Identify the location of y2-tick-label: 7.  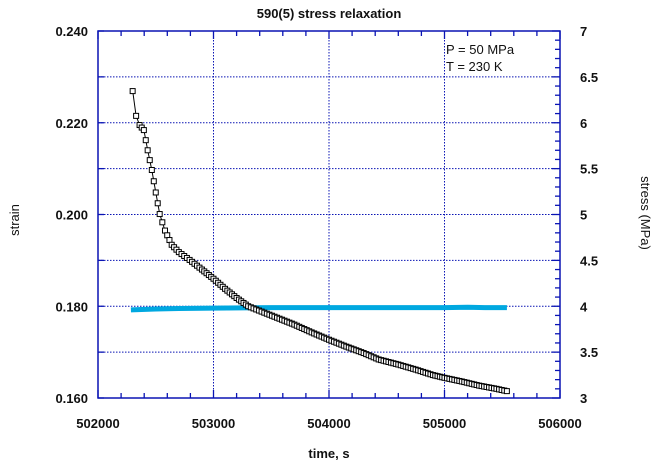
(583, 31).